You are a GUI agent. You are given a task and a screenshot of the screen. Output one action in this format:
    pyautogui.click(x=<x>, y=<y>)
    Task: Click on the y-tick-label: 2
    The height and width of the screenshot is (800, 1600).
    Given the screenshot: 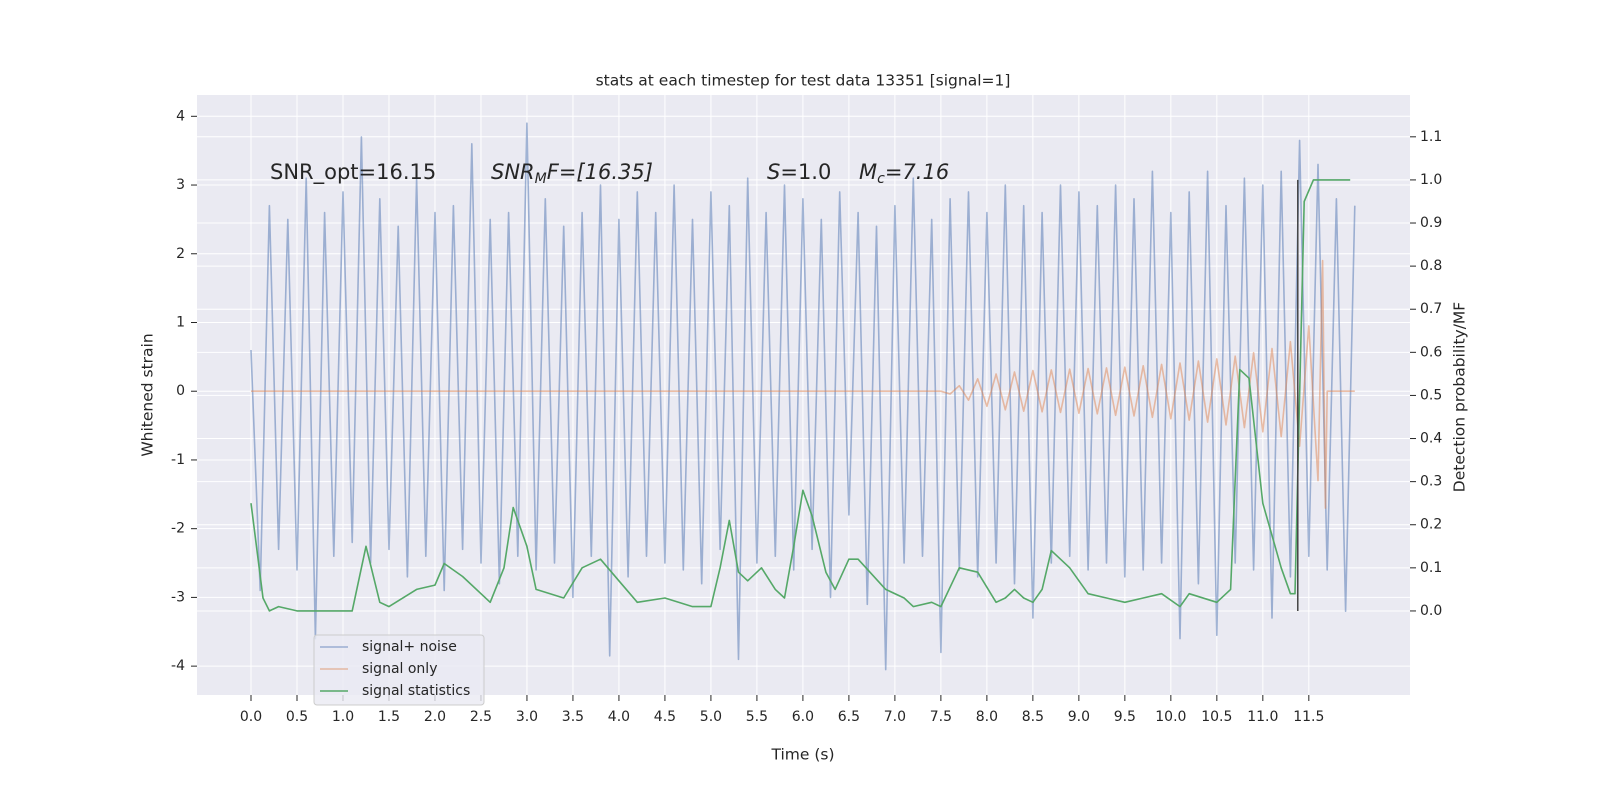 What is the action you would take?
    pyautogui.click(x=180, y=254)
    